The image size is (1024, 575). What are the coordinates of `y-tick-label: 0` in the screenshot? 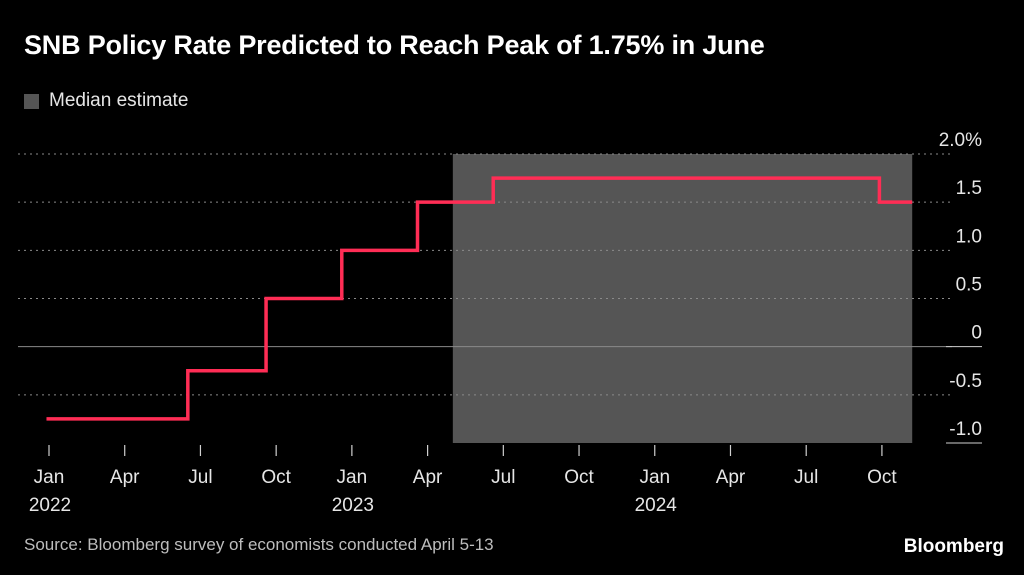 It's located at (976, 333).